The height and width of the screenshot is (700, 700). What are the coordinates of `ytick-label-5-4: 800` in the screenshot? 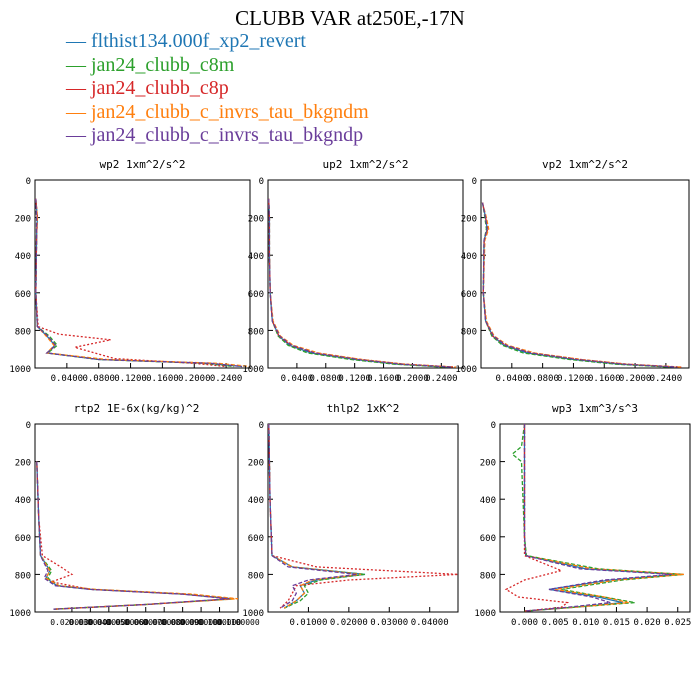 It's located at (488, 576).